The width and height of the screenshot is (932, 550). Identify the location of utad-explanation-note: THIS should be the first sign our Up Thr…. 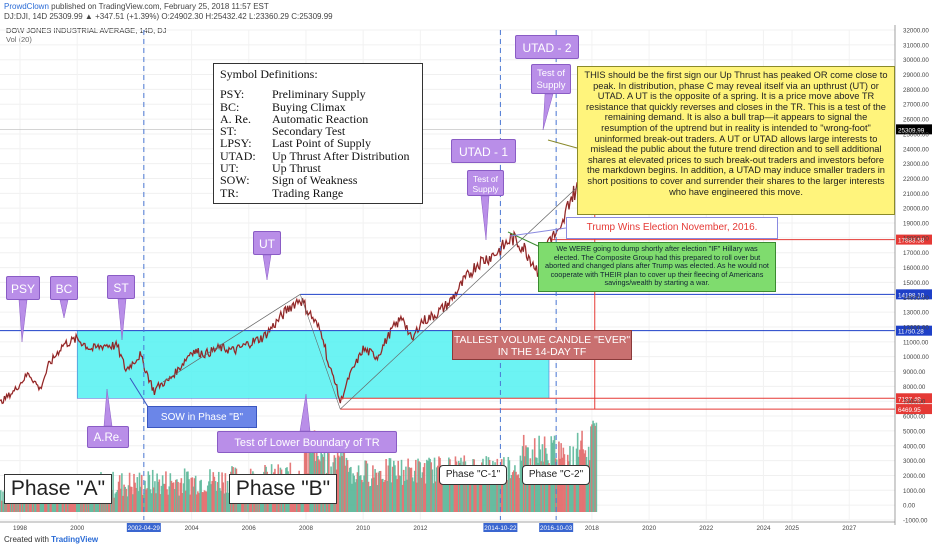
(736, 140).